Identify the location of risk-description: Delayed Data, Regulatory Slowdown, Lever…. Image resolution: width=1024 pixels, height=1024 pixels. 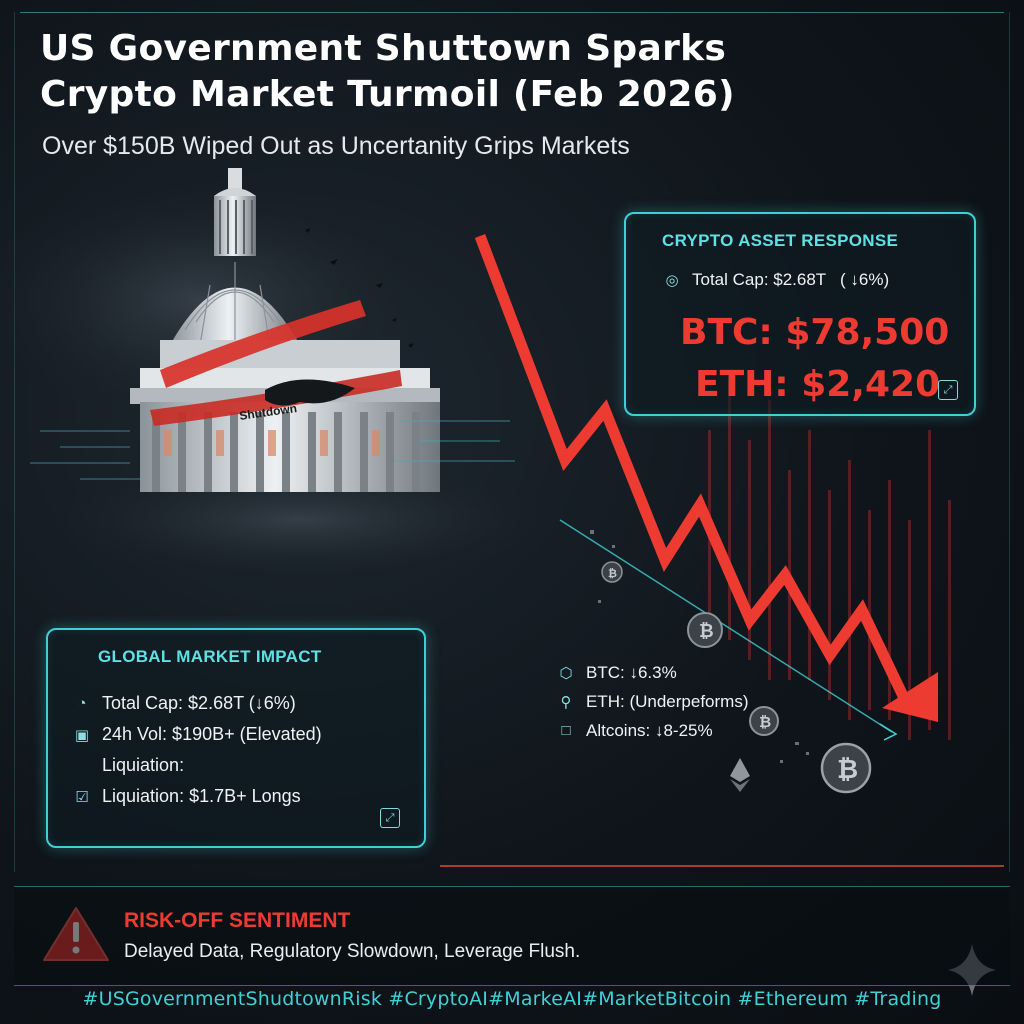
(352, 951).